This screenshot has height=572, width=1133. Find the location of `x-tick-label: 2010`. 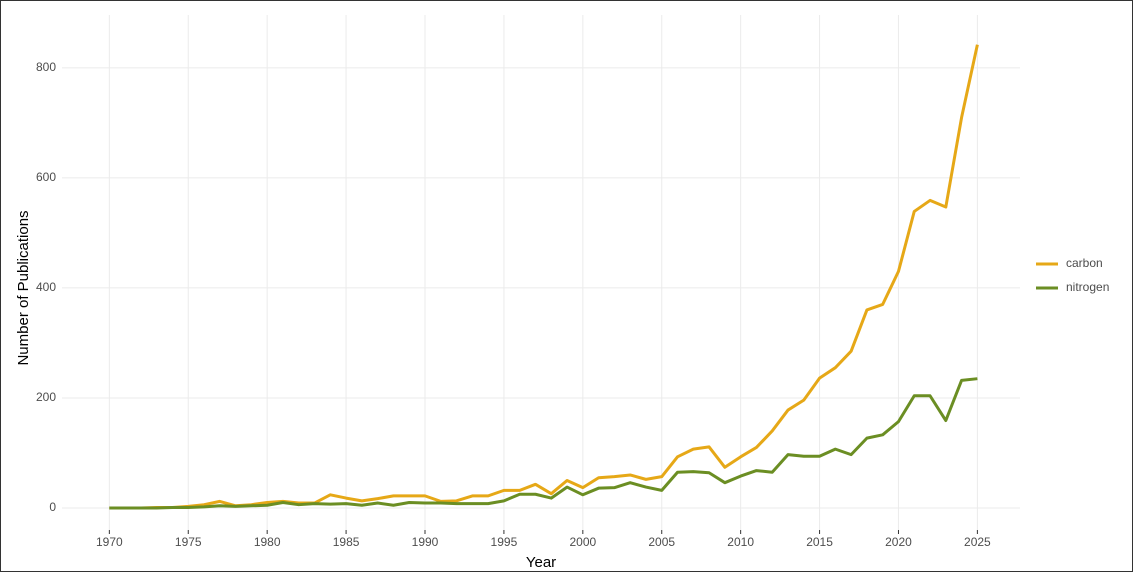

x-tick-label: 2010 is located at coordinates (740, 542).